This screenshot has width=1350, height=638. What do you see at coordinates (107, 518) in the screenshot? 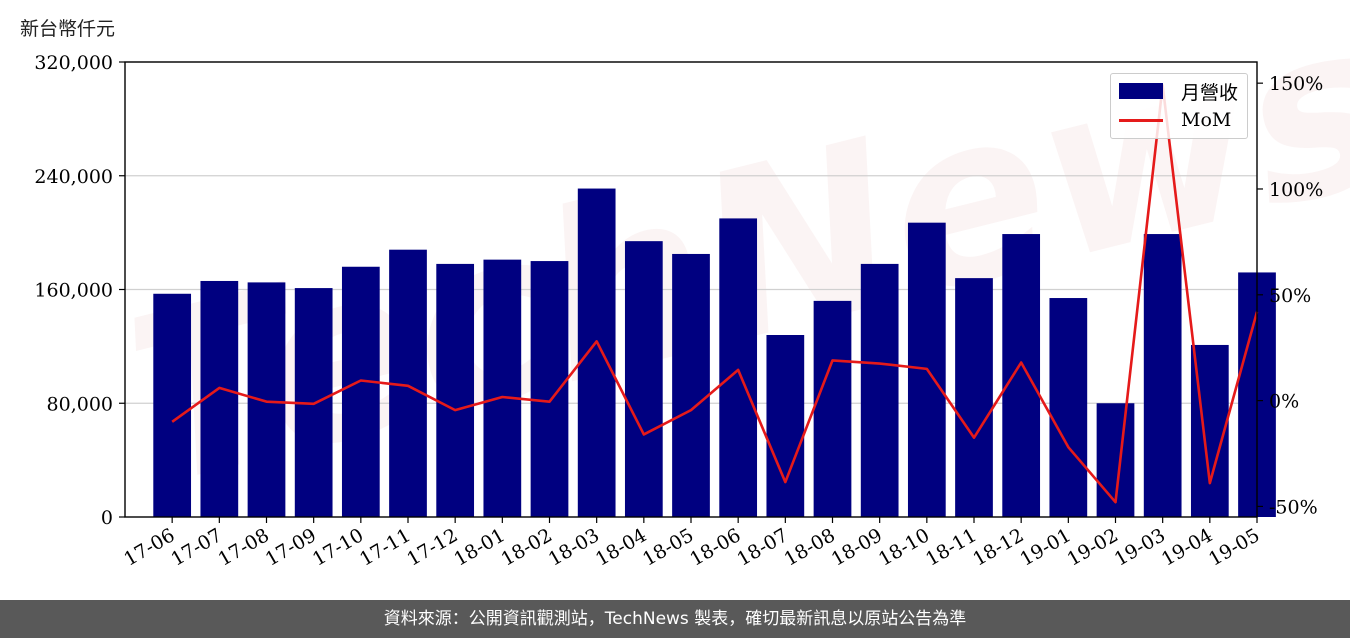
I see `left-tick-label-0: 0` at bounding box center [107, 518].